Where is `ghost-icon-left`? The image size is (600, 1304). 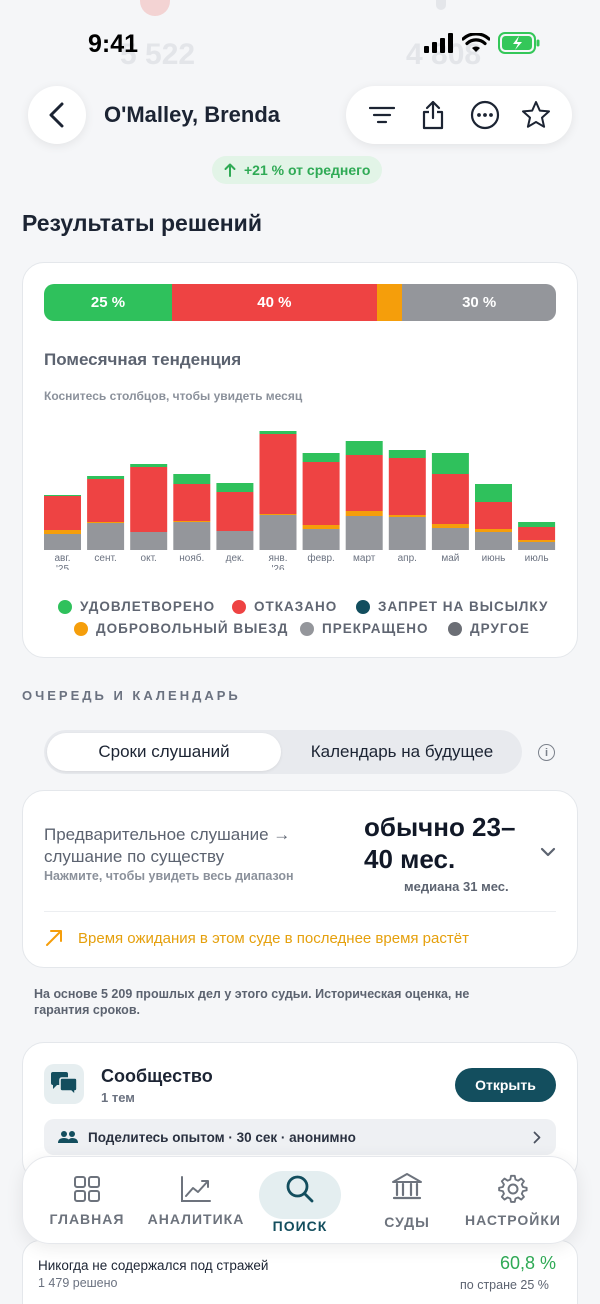
ghost-icon-left is located at coordinates (155, 8).